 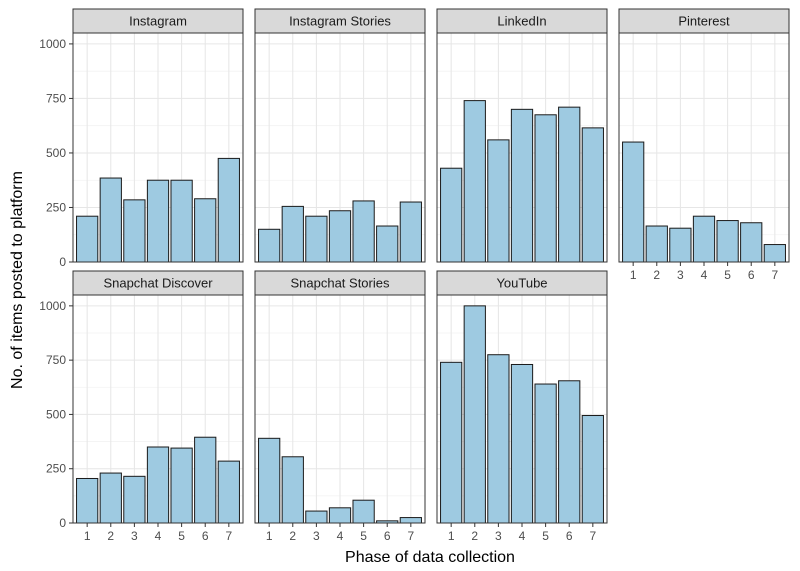 I want to click on panel-instagram-stories: Instagram Stories, so click(x=340, y=135).